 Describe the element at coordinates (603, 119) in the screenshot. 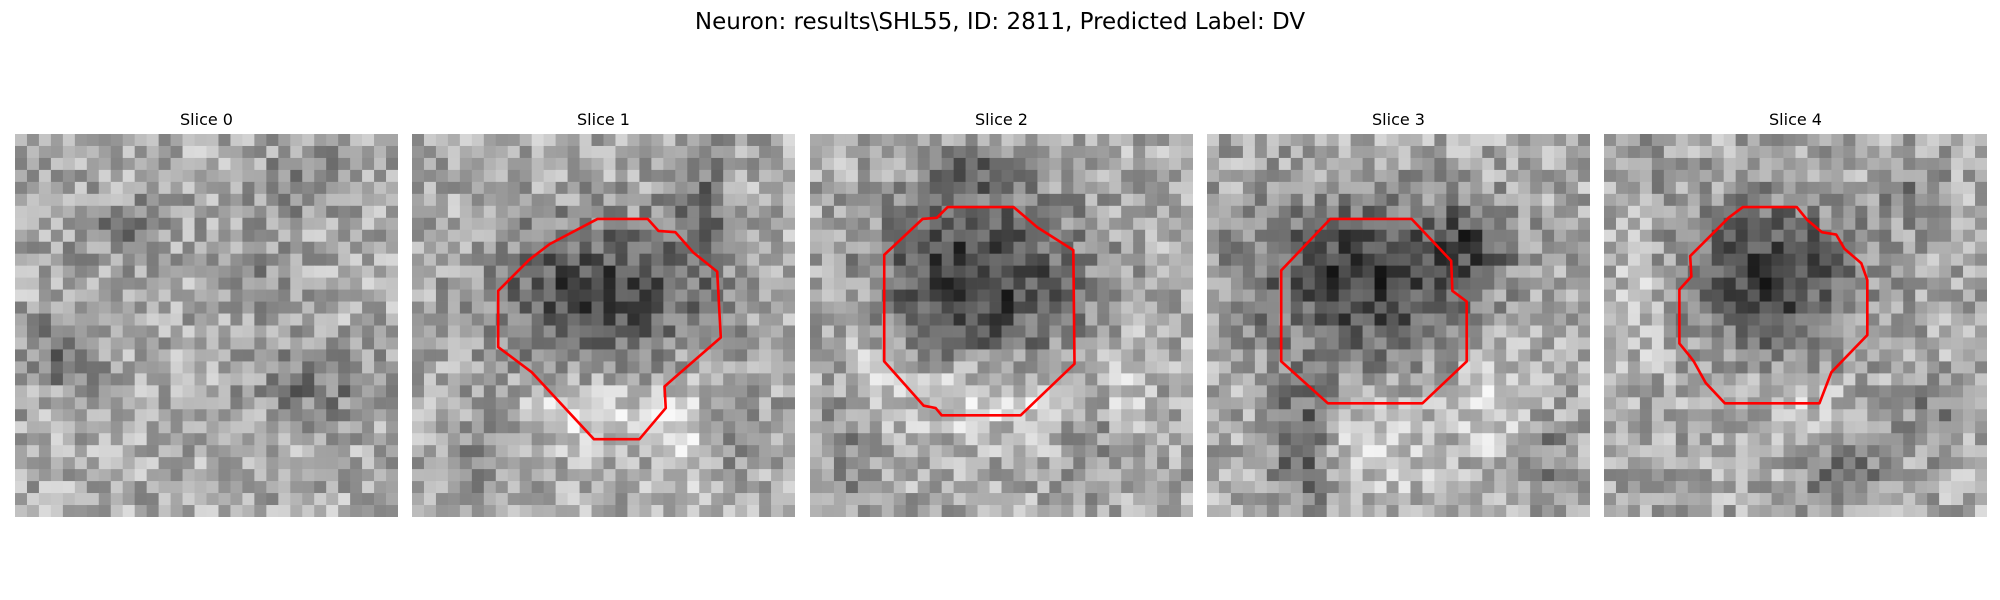

I see `slice-title: Slice 1` at that location.